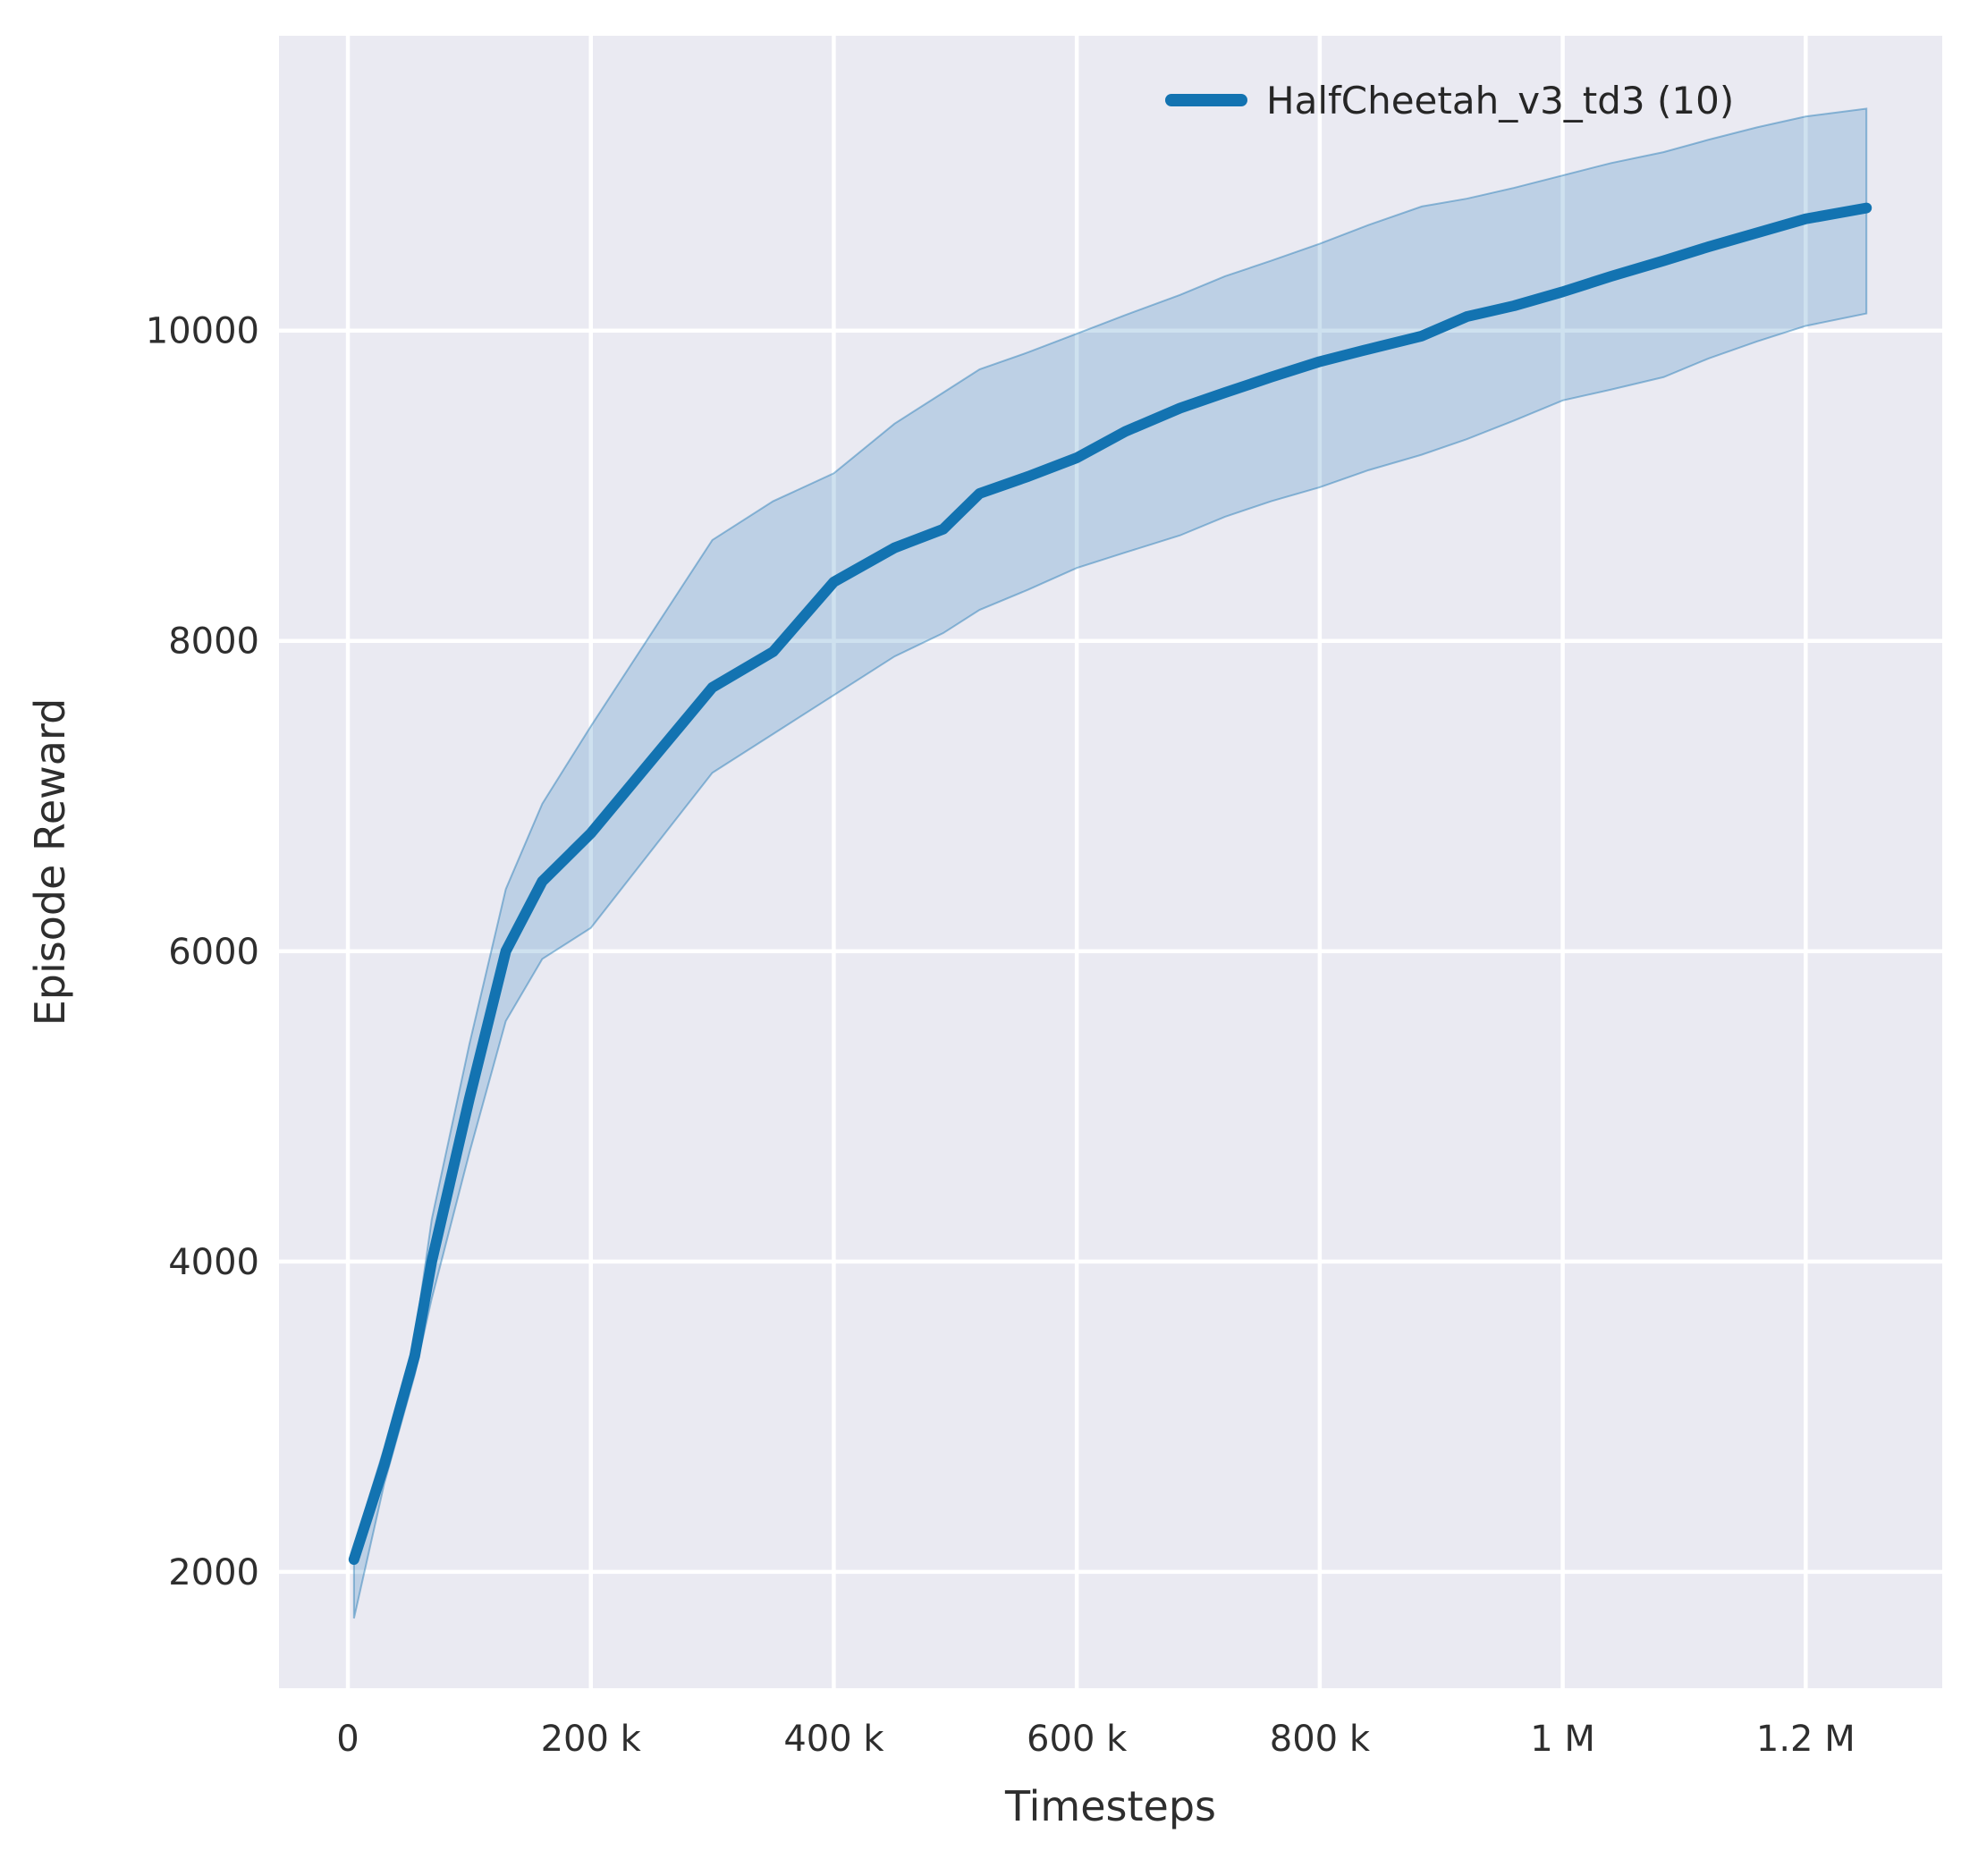 The image size is (1978, 1876). I want to click on x-tick-label: 600 k, so click(1077, 1740).